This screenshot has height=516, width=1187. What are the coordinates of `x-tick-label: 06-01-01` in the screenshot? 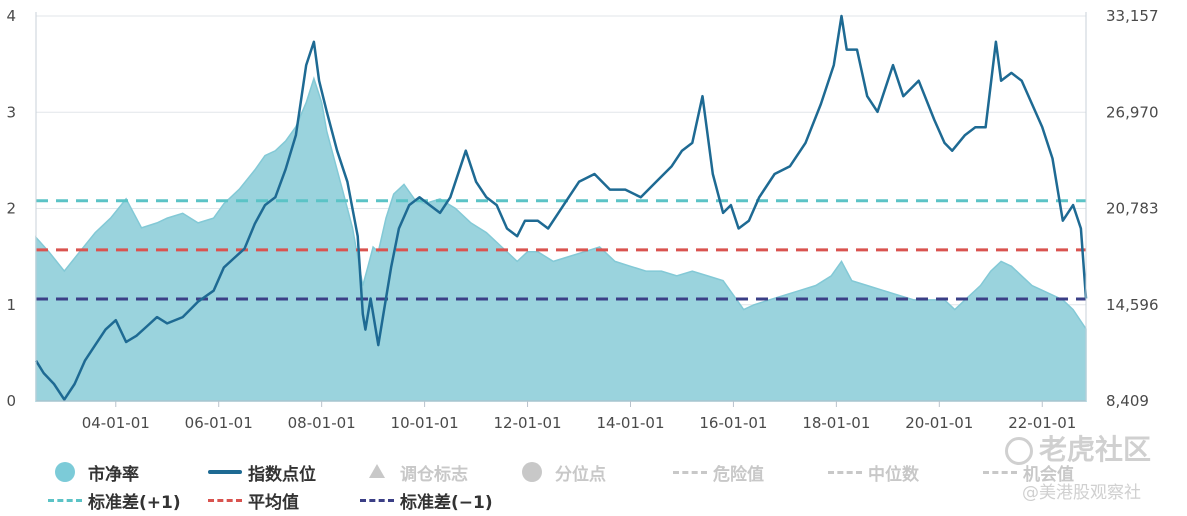 It's located at (219, 423).